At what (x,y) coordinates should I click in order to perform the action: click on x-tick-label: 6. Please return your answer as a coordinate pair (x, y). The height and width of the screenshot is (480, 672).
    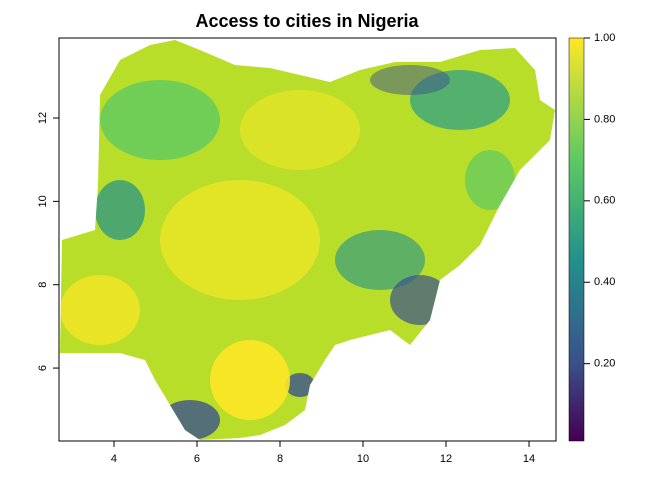
    Looking at the image, I should click on (197, 459).